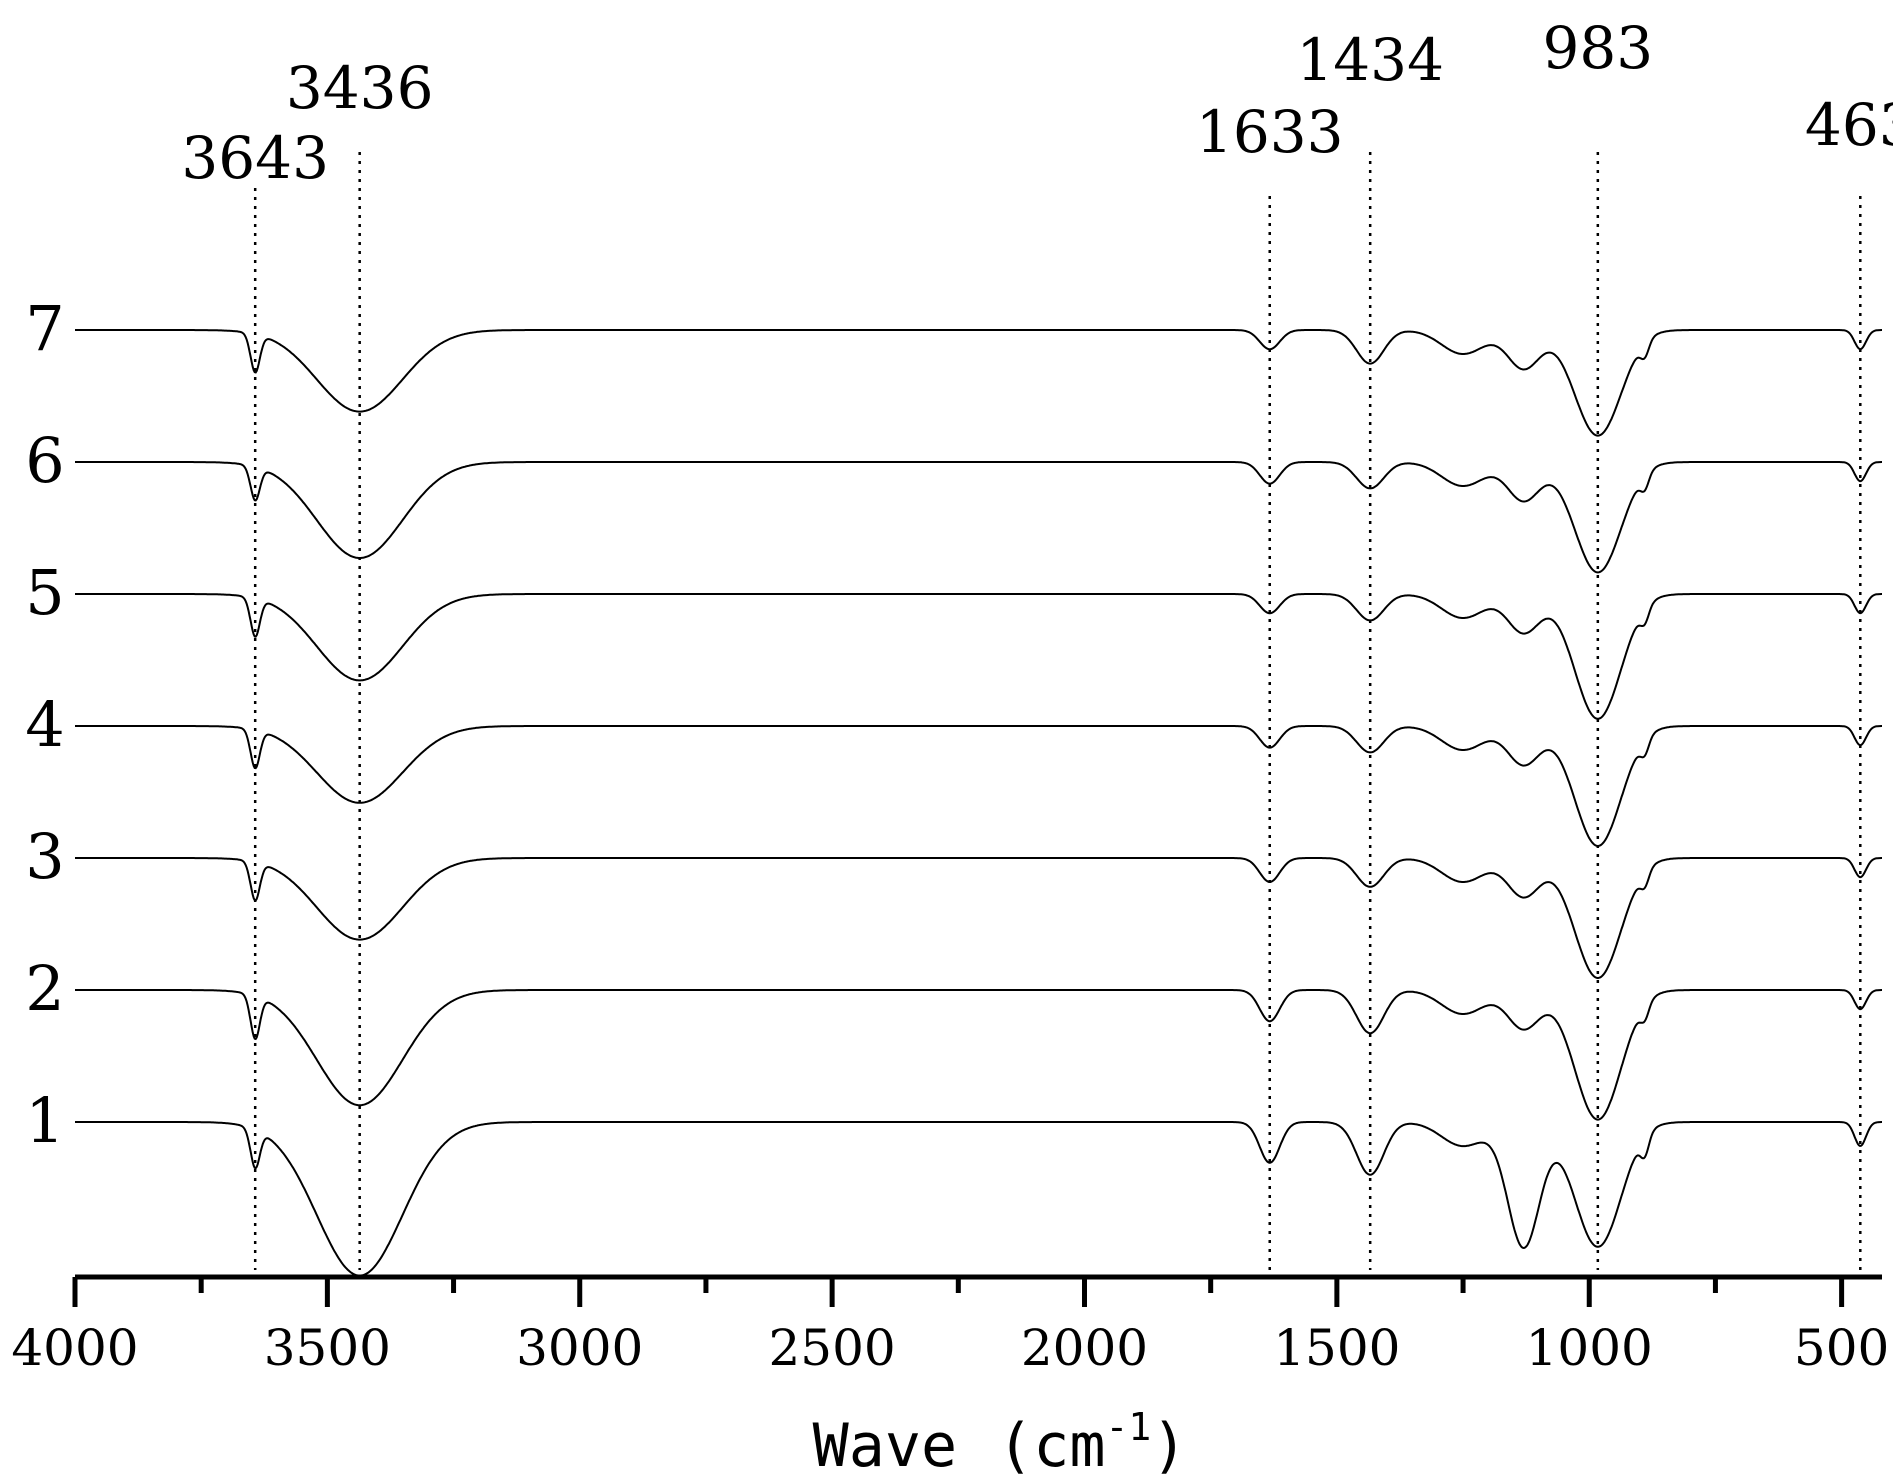 This screenshot has height=1476, width=1893. What do you see at coordinates (1169, 1443) in the screenshot?
I see `x-axis-unit-close: )` at bounding box center [1169, 1443].